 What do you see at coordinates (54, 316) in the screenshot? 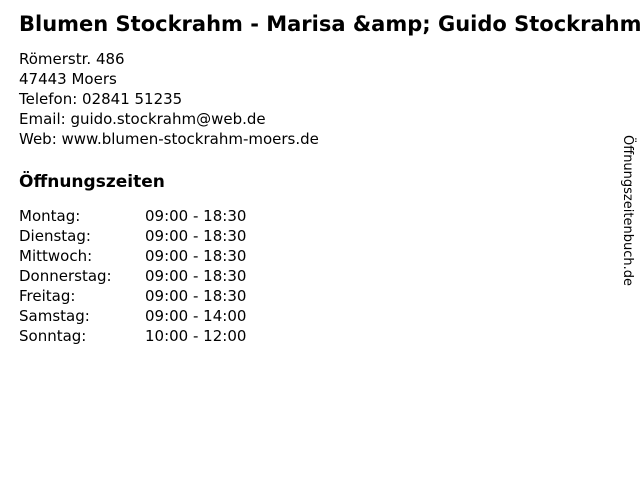
I see `day-label: Samstag:` at bounding box center [54, 316].